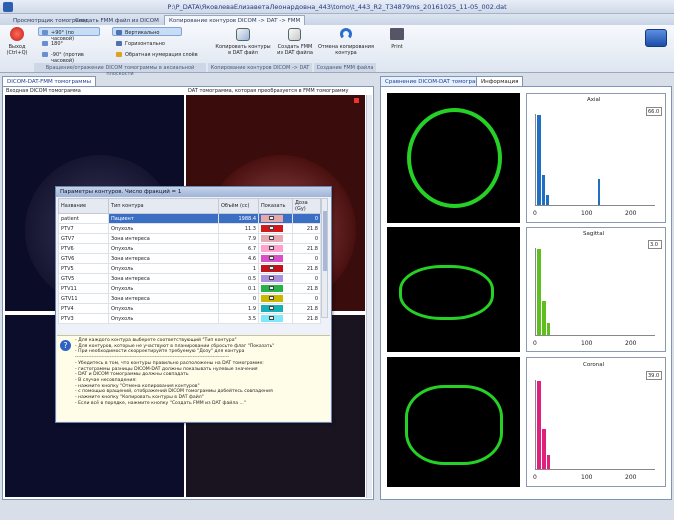 This screenshot has height=520, width=674. Describe the element at coordinates (83, 228) in the screenshot. I see `cell-name: PTV7` at that location.